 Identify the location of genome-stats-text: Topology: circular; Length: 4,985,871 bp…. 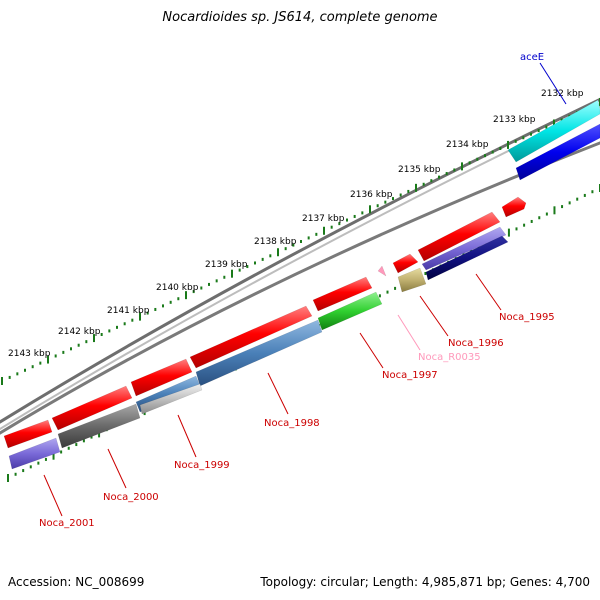
(425, 582).